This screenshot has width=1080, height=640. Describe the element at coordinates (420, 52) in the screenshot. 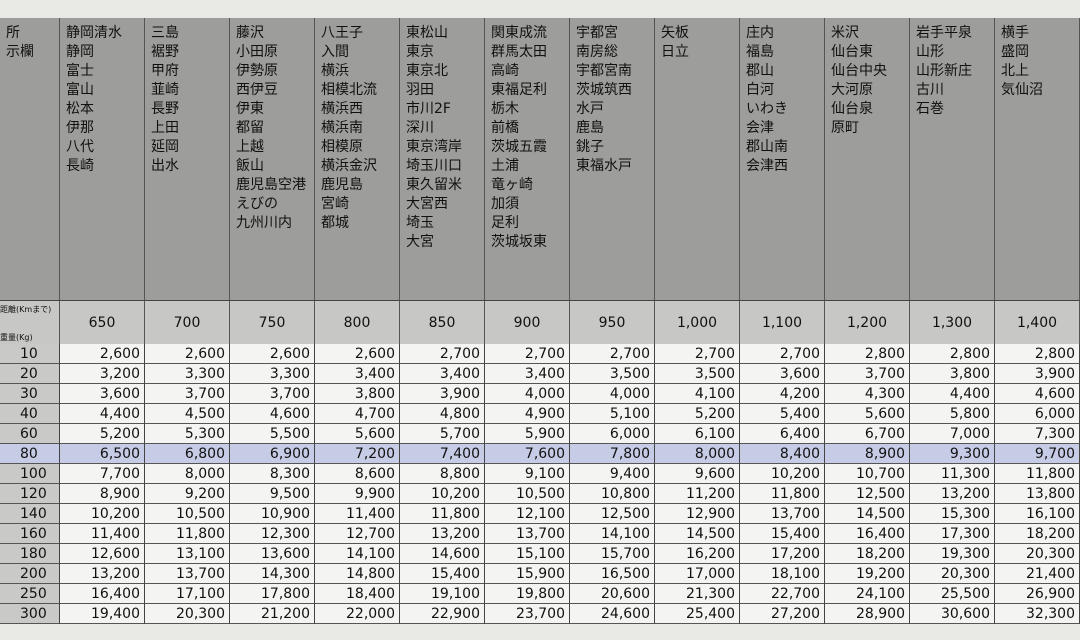

I see `area-name: 東京` at that location.